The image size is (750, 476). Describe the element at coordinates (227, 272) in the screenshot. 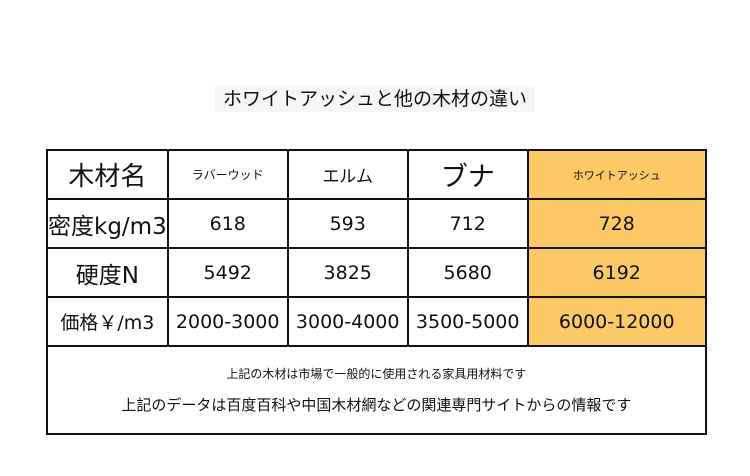

I see `cell: 5492` at that location.